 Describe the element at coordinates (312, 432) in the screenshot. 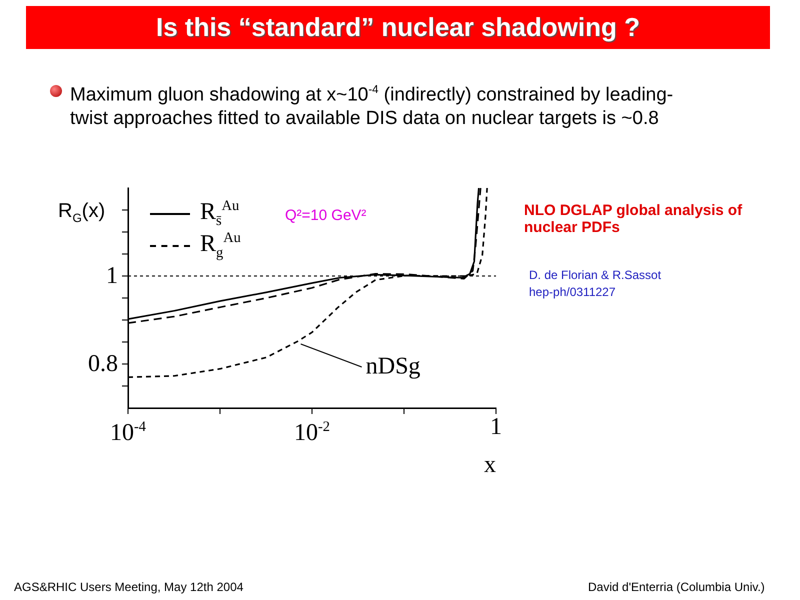

I see `x-tick-label: 10$^{-2}$` at that location.